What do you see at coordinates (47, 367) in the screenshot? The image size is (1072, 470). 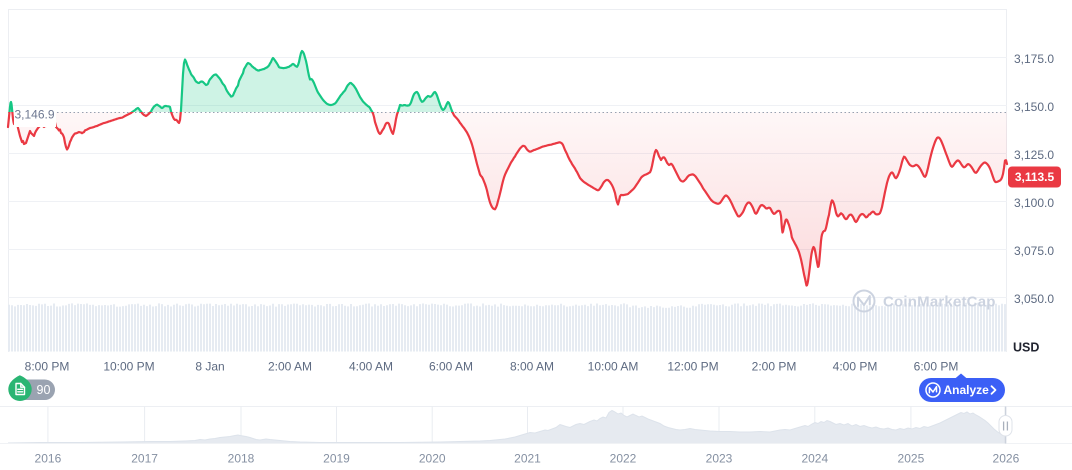 I see `svg-text: 8:00 PM` at bounding box center [47, 367].